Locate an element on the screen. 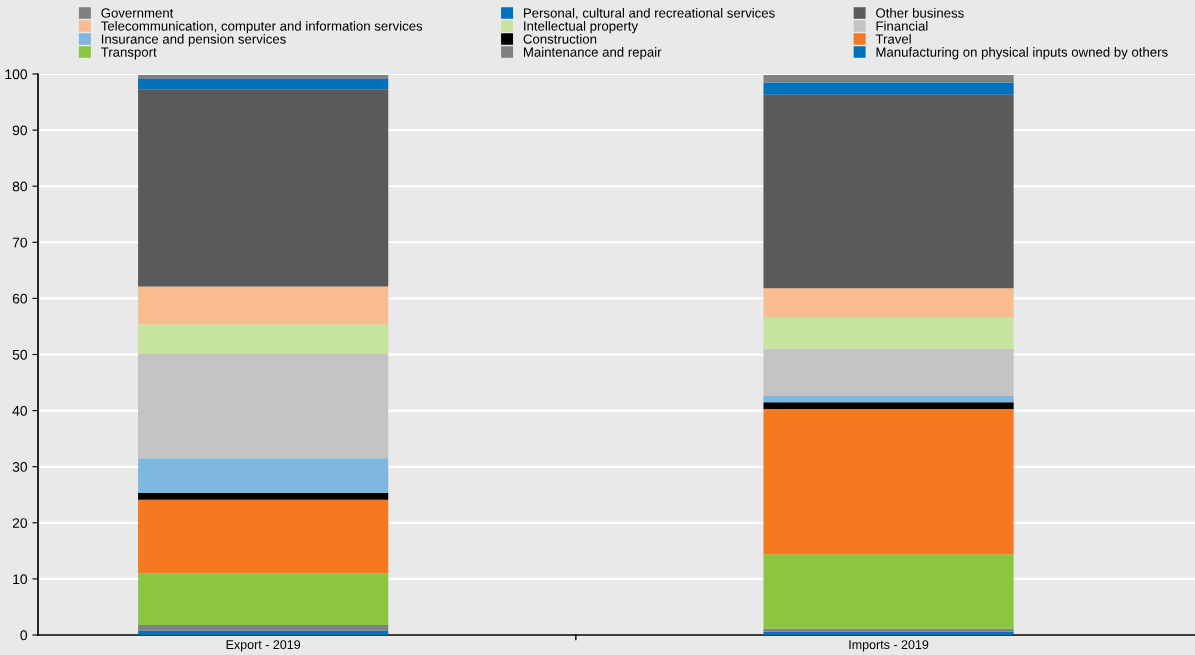 The image size is (1195, 655). legend-label: Financial is located at coordinates (902, 26).